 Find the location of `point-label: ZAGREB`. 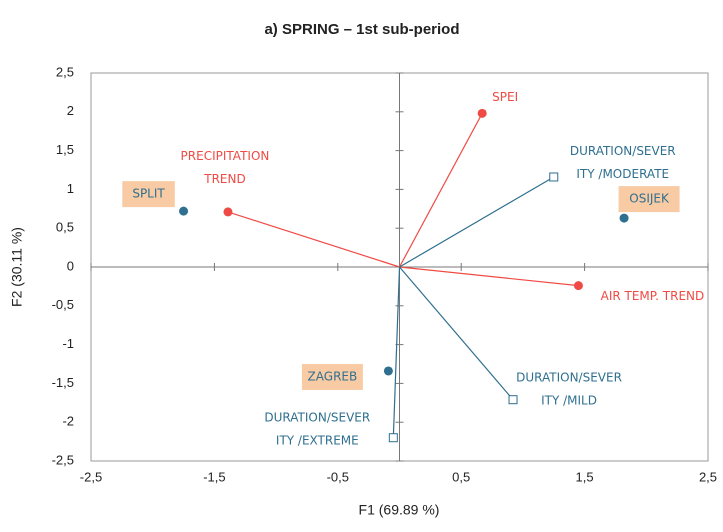

point-label: ZAGREB is located at coordinates (333, 376).